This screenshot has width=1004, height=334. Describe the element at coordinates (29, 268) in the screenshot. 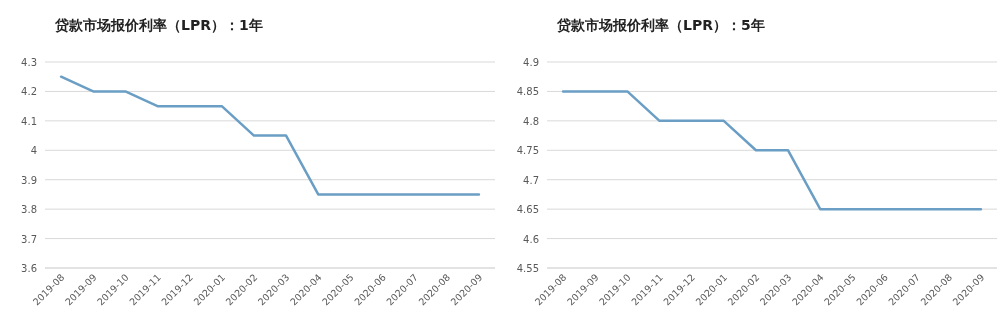

I see `y-tick-label: 3.6` at that location.